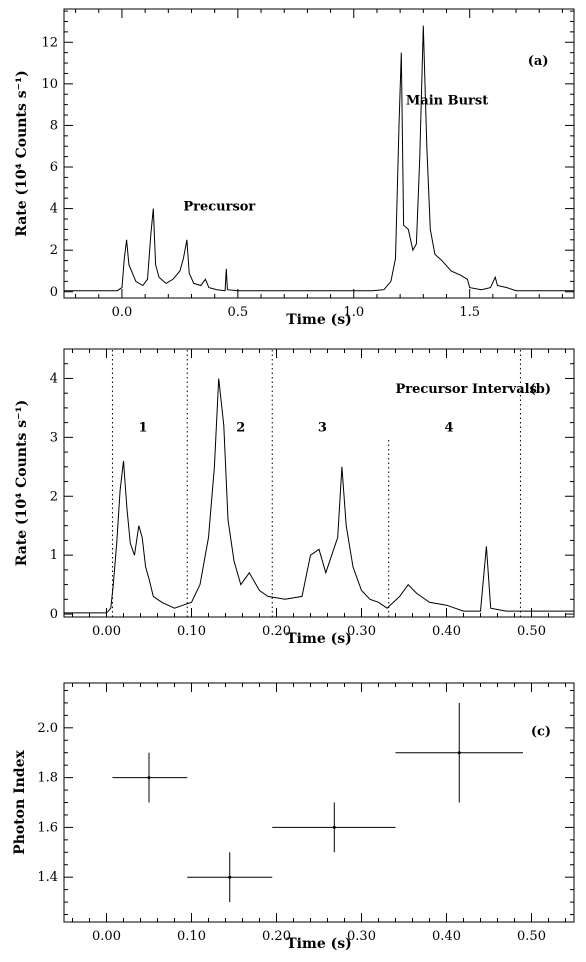  I want to click on annotation-label: 3, so click(322, 427).